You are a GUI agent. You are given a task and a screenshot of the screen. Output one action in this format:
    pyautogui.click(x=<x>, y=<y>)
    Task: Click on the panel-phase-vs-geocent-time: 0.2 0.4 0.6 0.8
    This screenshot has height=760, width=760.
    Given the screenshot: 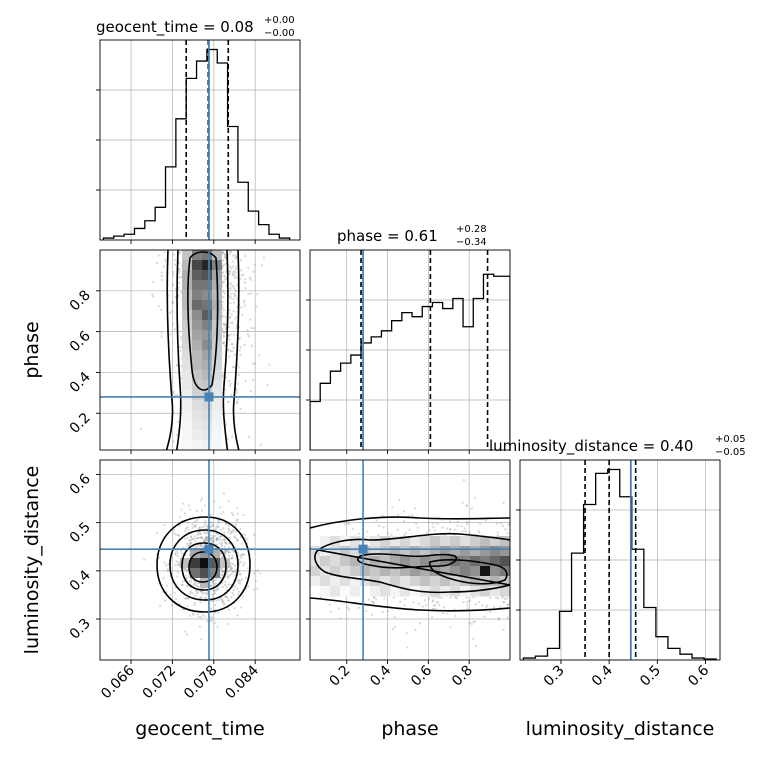 What is the action you would take?
    pyautogui.click(x=184, y=351)
    